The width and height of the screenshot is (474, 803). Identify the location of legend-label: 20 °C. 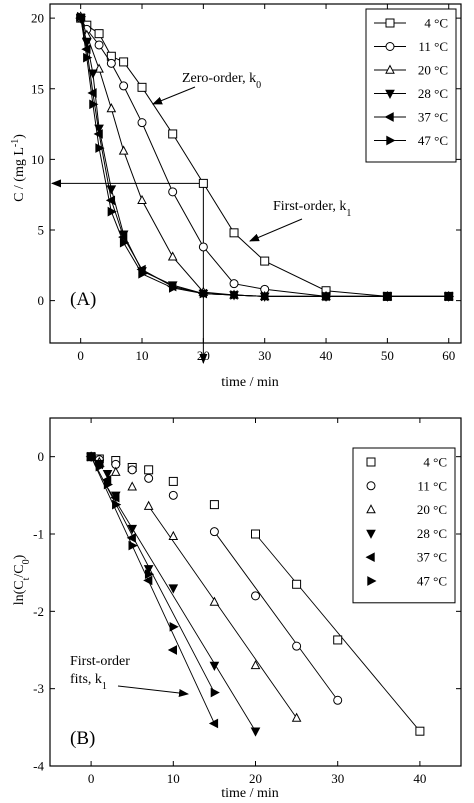
(433, 70).